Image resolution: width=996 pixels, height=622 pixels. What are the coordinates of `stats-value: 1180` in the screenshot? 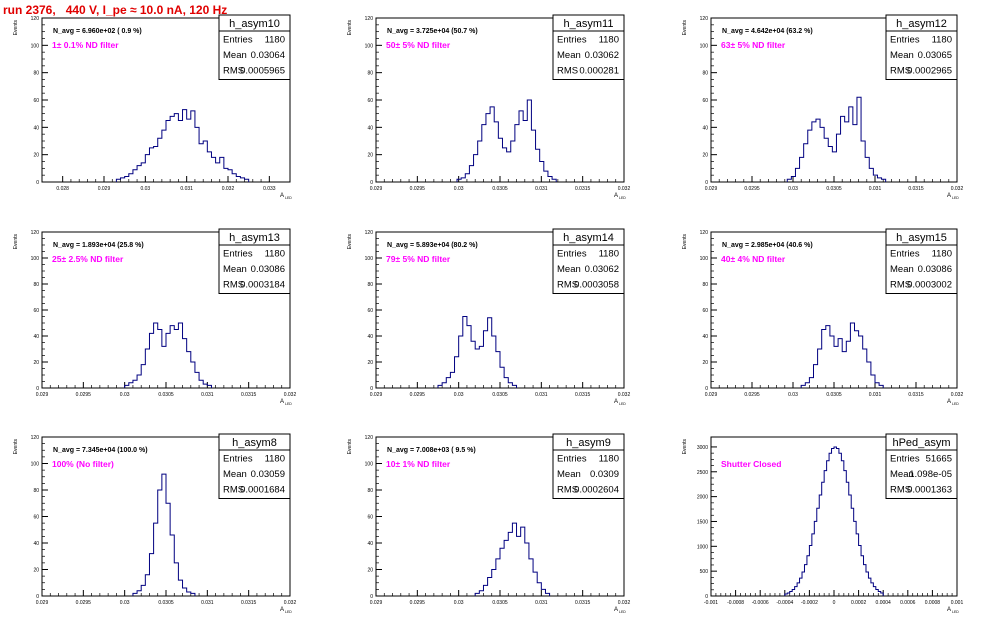 It's located at (942, 254).